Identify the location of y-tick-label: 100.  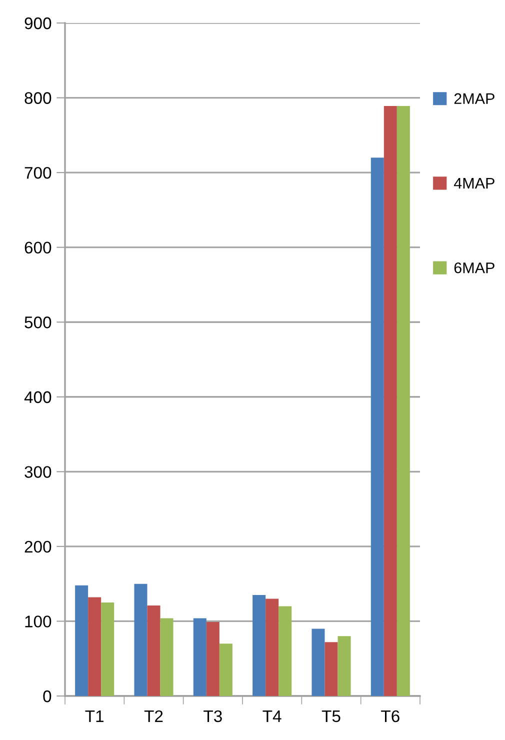
(38, 622).